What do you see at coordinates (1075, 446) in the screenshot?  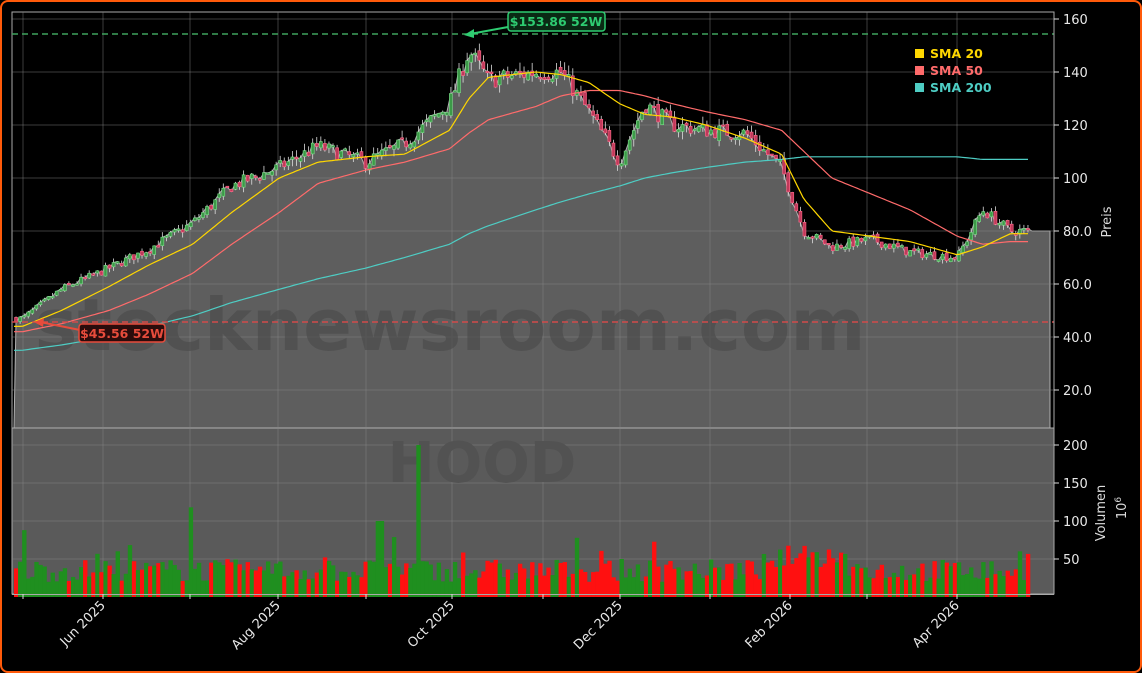 I see `volume-tick-label: 200` at bounding box center [1075, 446].